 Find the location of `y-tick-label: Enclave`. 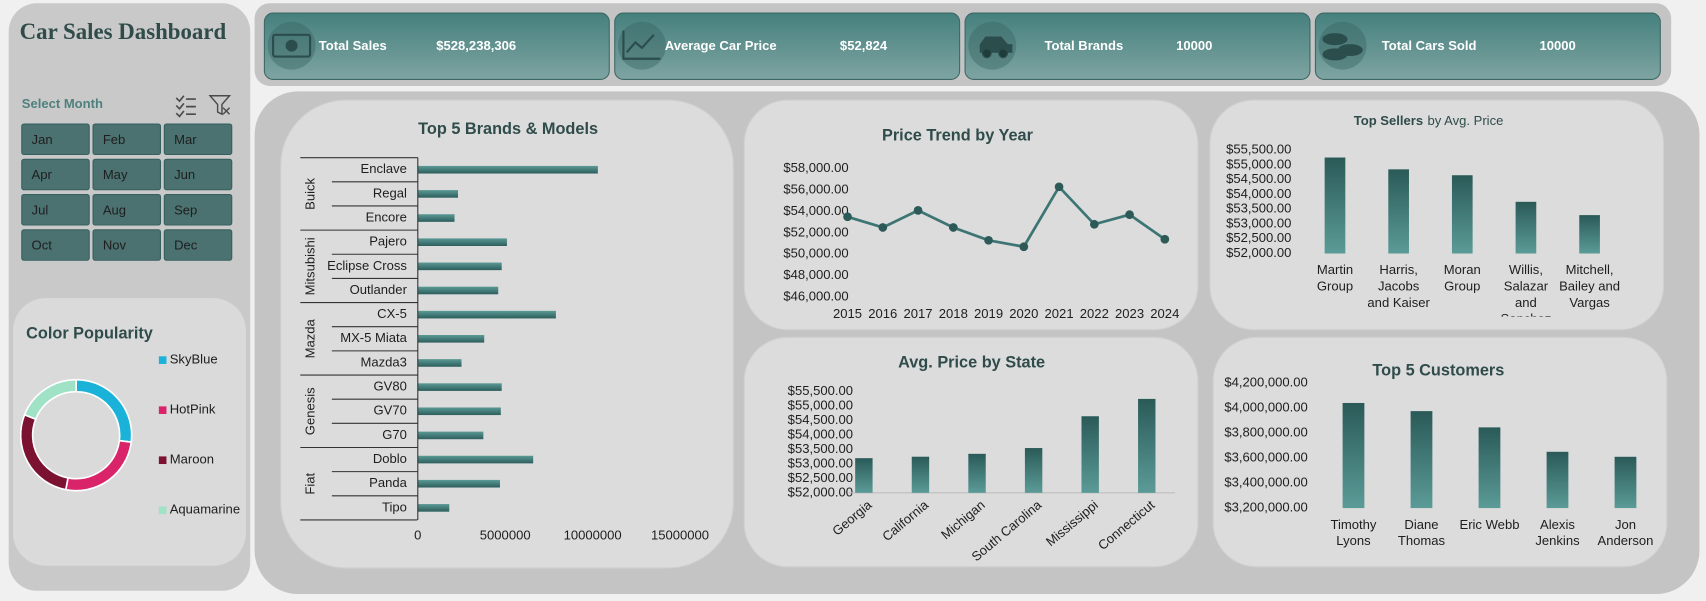

y-tick-label: Enclave is located at coordinates (383, 168).